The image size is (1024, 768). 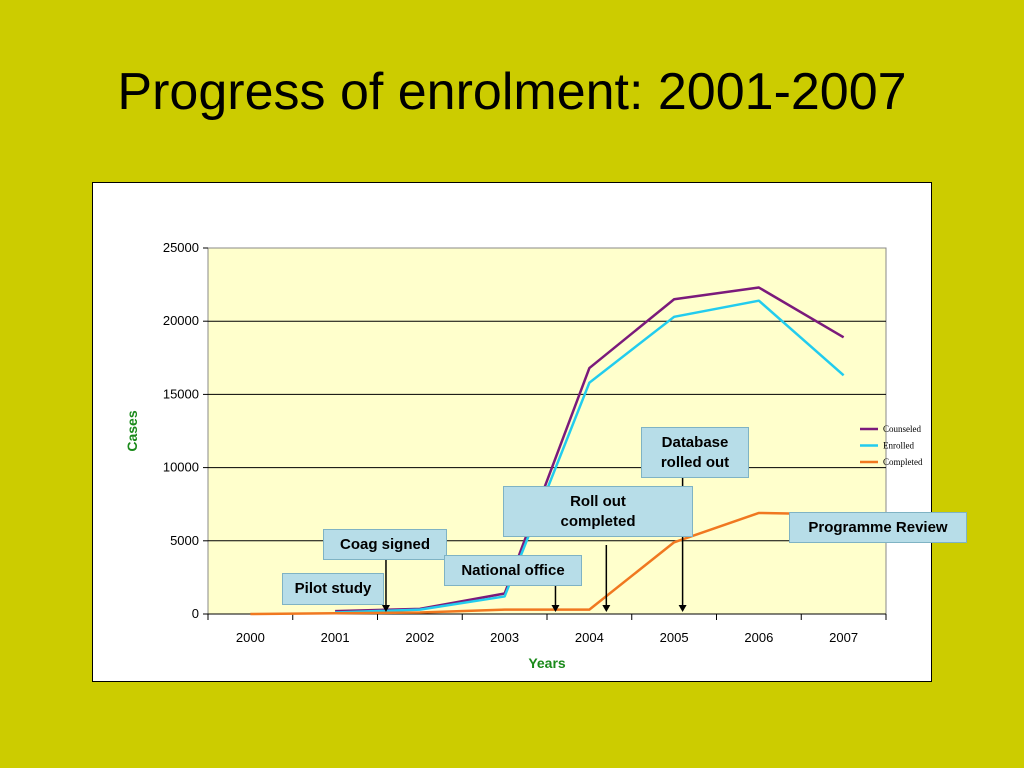 What do you see at coordinates (758, 637) in the screenshot?
I see `x-tick-label: 2006` at bounding box center [758, 637].